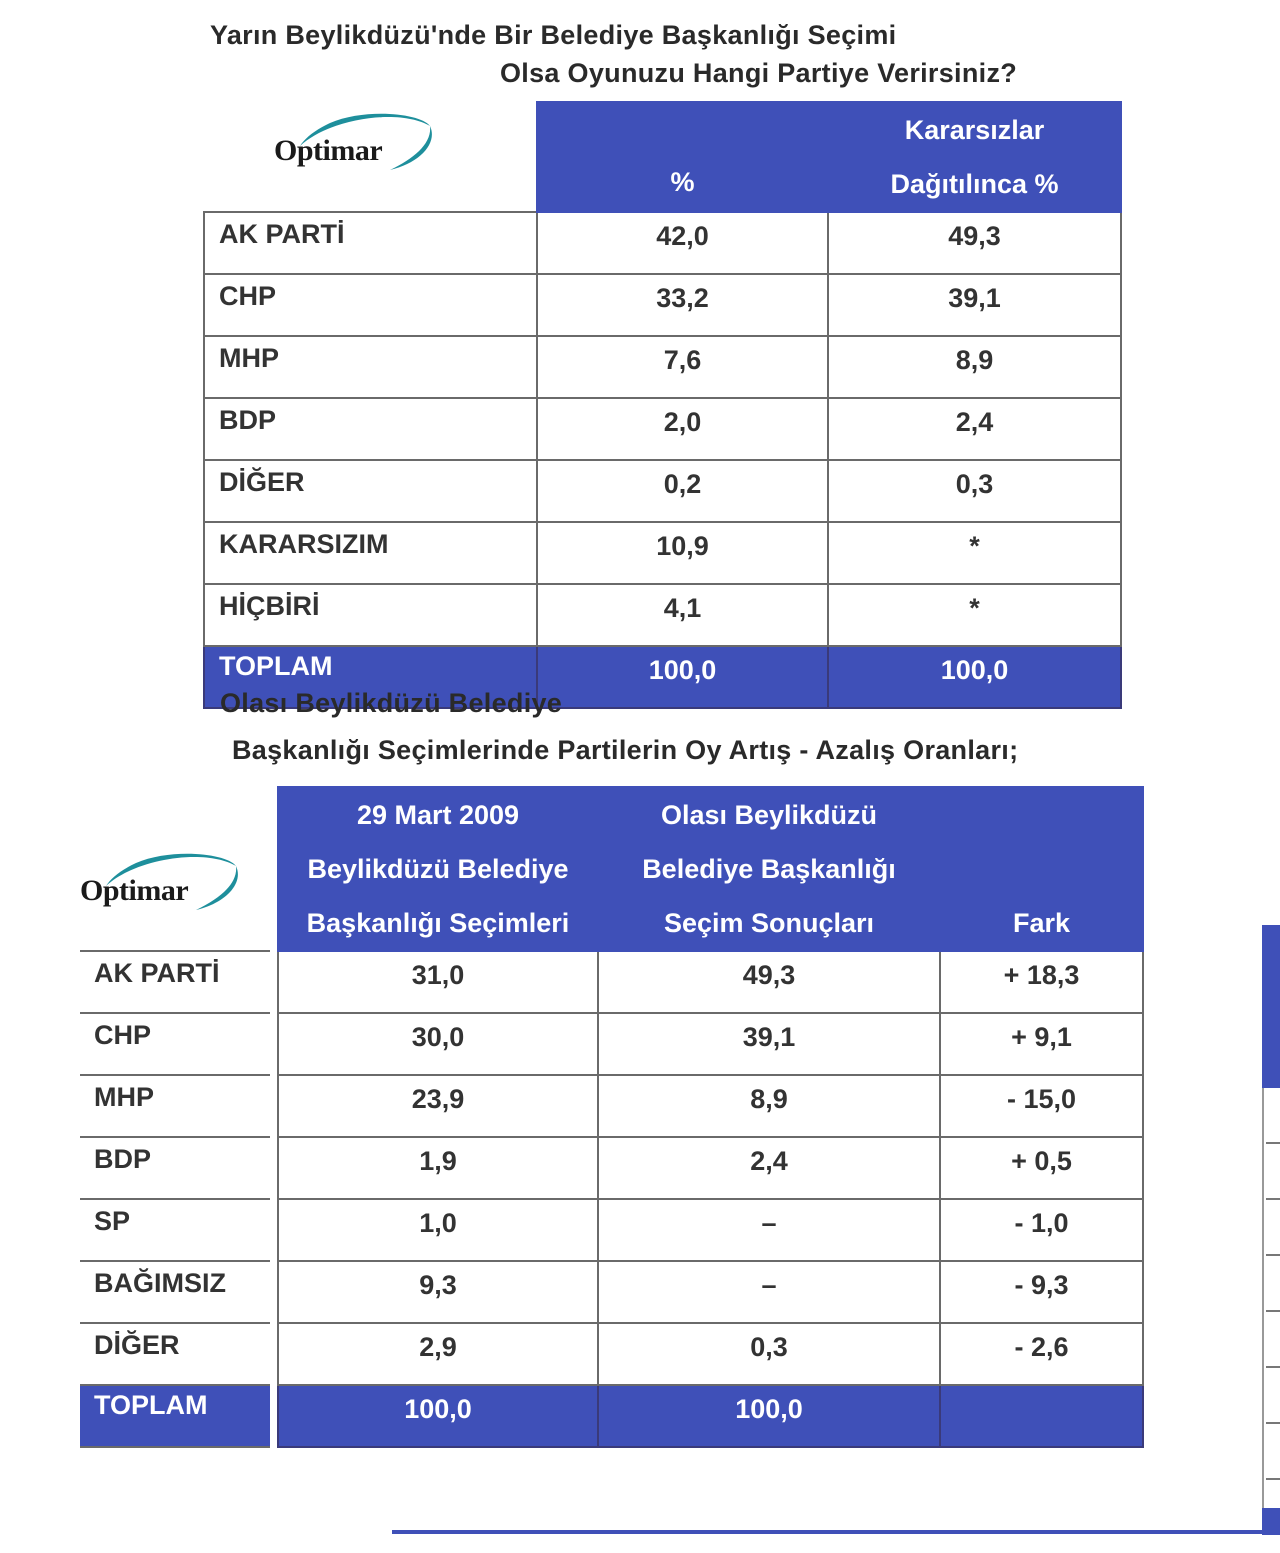 Image resolution: width=1280 pixels, height=1553 pixels. What do you see at coordinates (682, 677) in the screenshot?
I see `total-pct: 100,0` at bounding box center [682, 677].